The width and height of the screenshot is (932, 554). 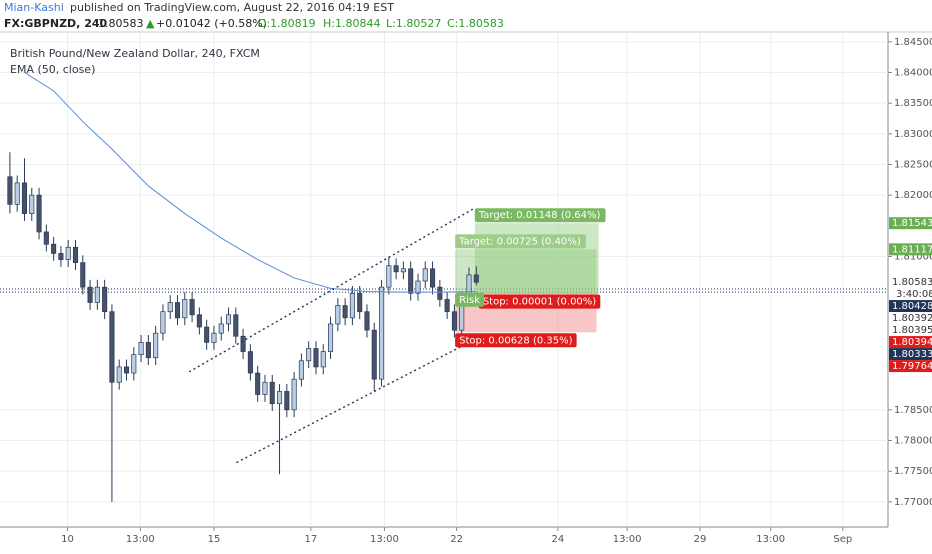 What do you see at coordinates (121, 23) in the screenshot?
I see `last-price: 1.80583` at bounding box center [121, 23].